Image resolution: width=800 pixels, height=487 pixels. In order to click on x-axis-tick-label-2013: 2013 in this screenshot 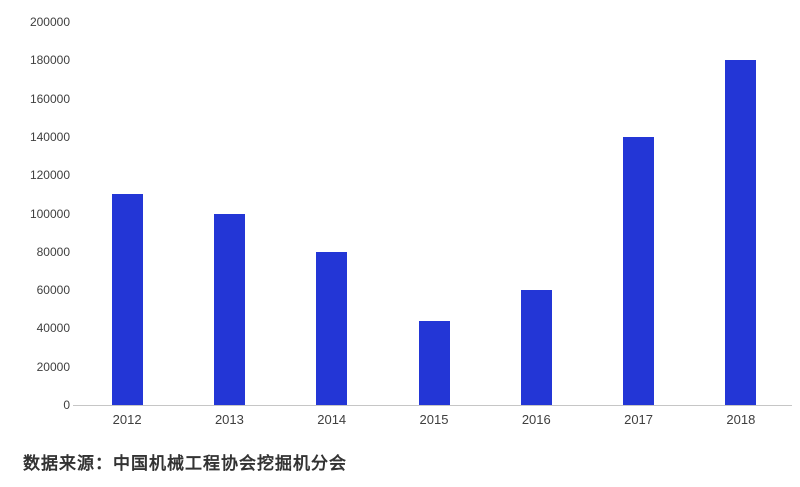, I will do `click(229, 419)`.